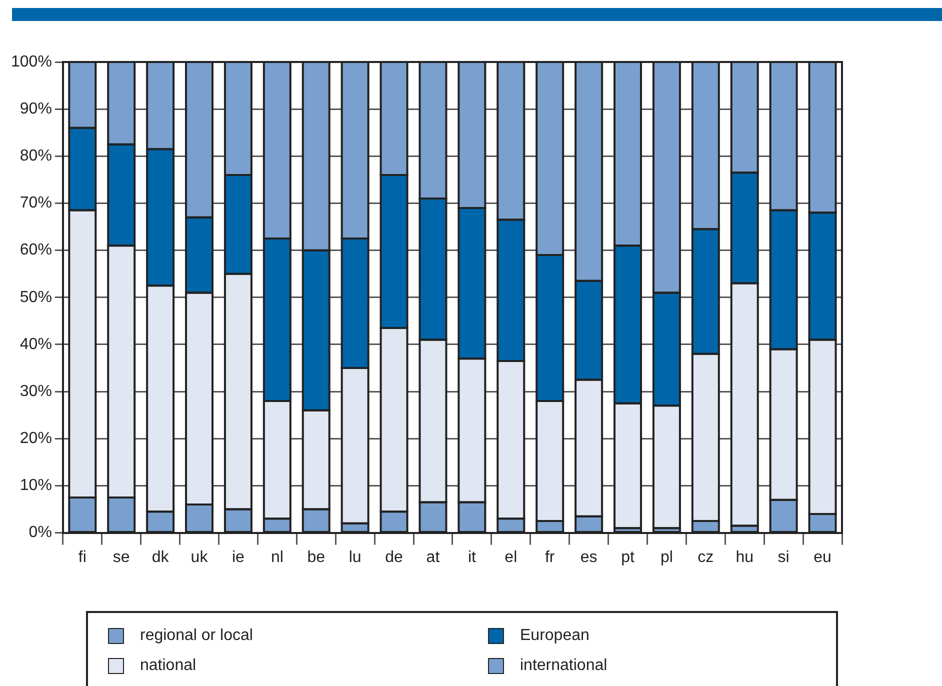 The height and width of the screenshot is (686, 942). Describe the element at coordinates (745, 557) in the screenshot. I see `x-tick-label: hu` at that location.